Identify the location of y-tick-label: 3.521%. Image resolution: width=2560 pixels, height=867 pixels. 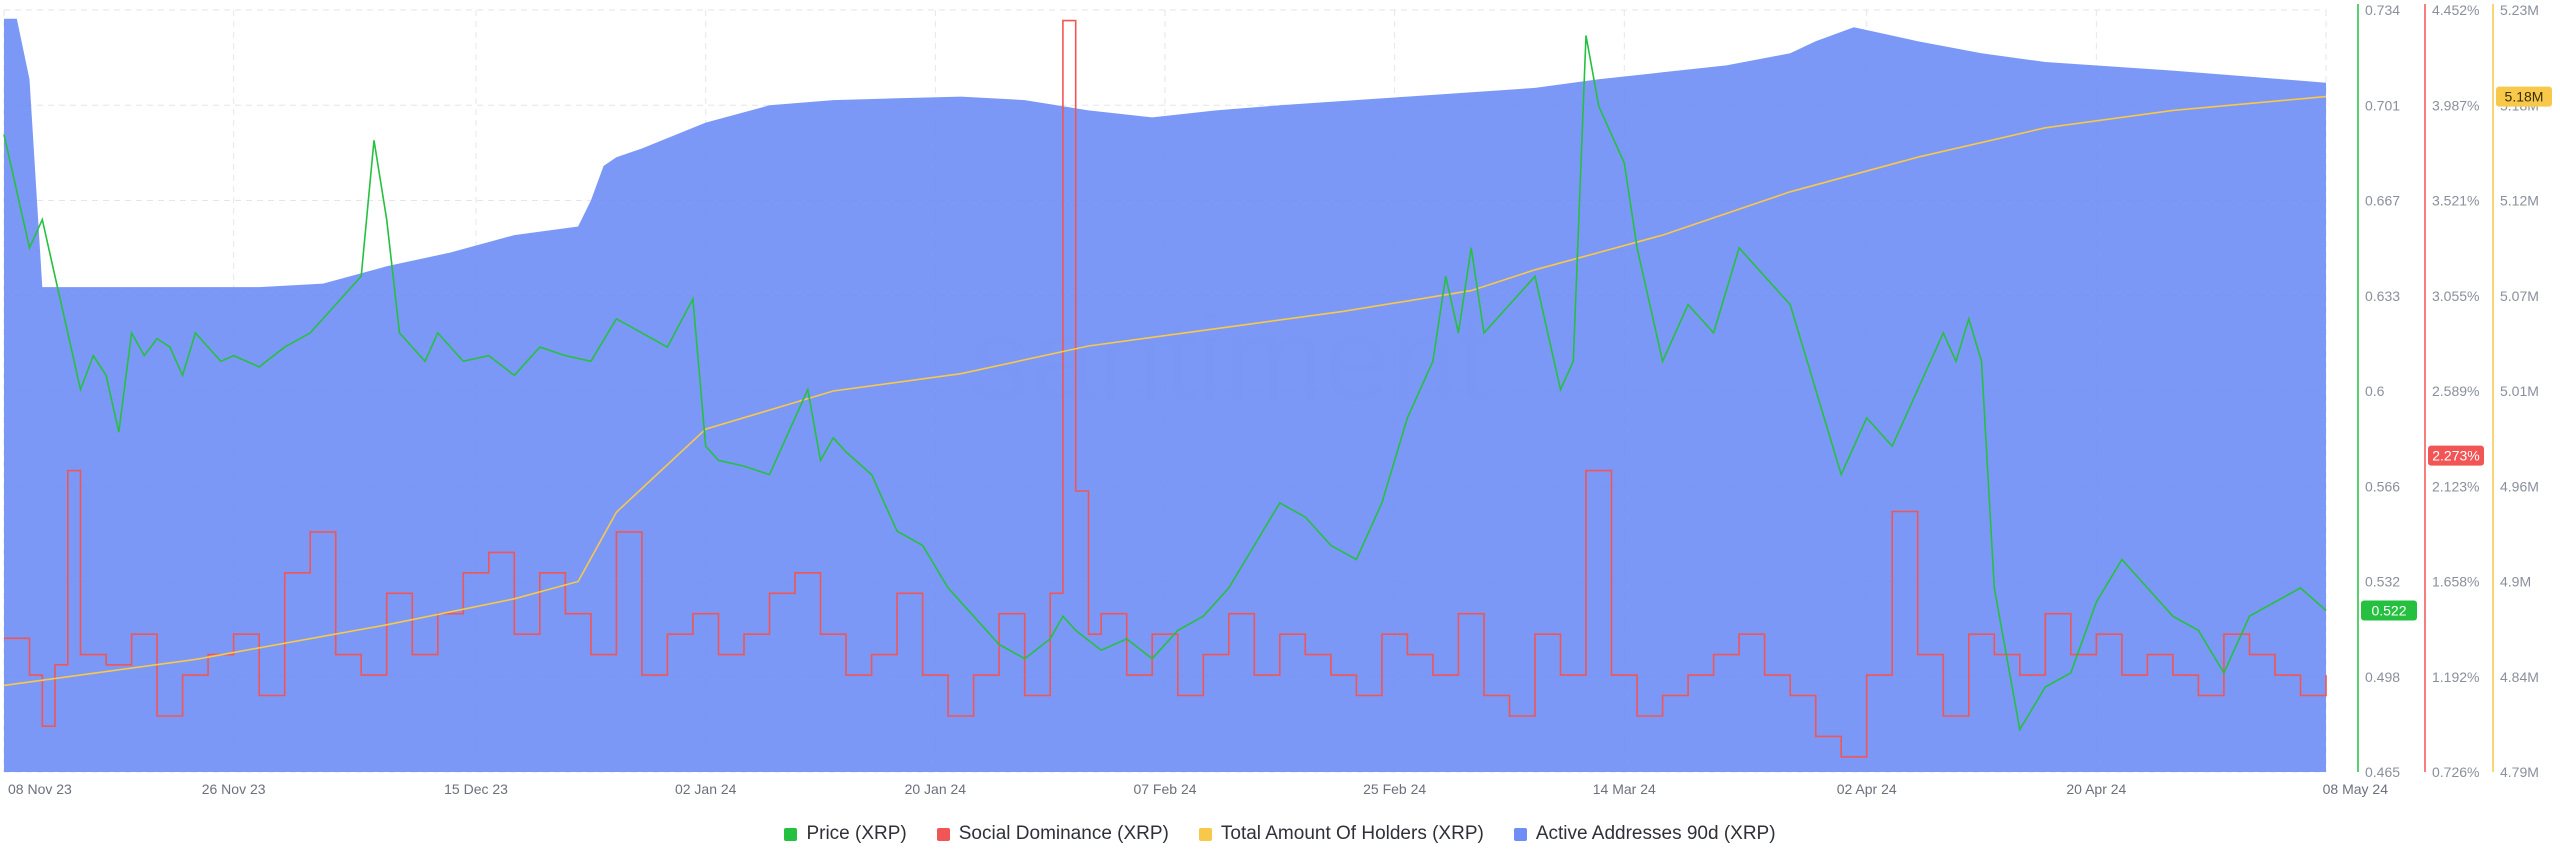
(2455, 201).